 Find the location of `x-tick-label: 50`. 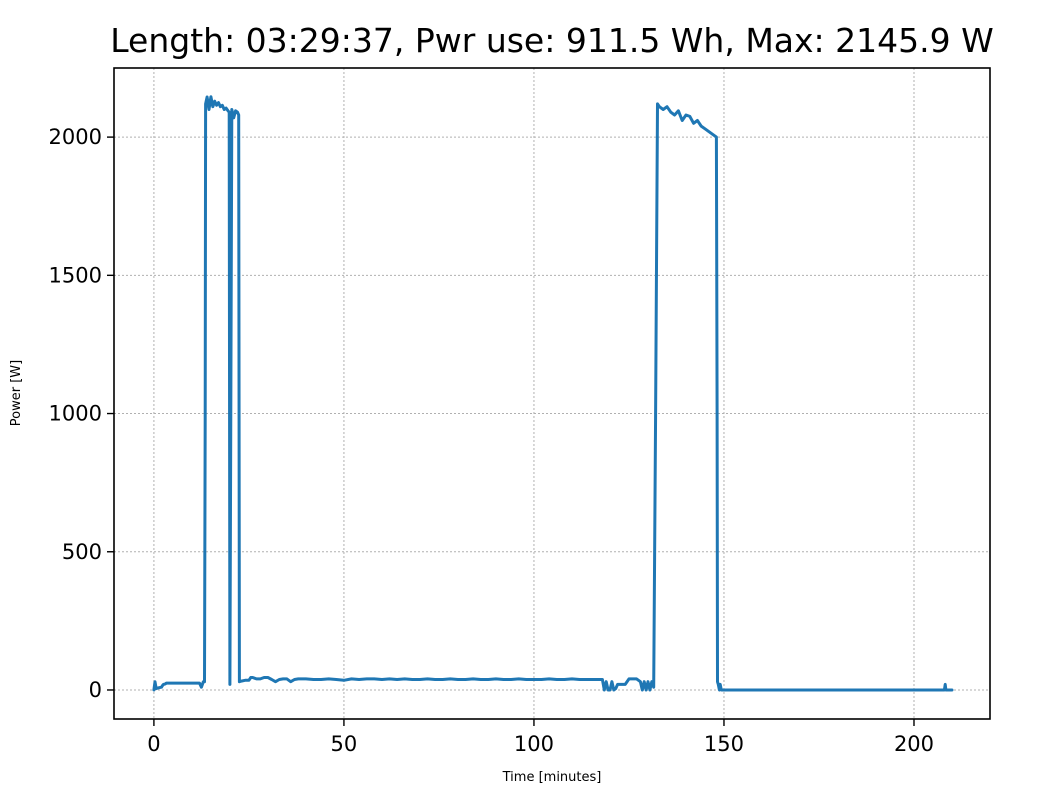

x-tick-label: 50 is located at coordinates (344, 744).